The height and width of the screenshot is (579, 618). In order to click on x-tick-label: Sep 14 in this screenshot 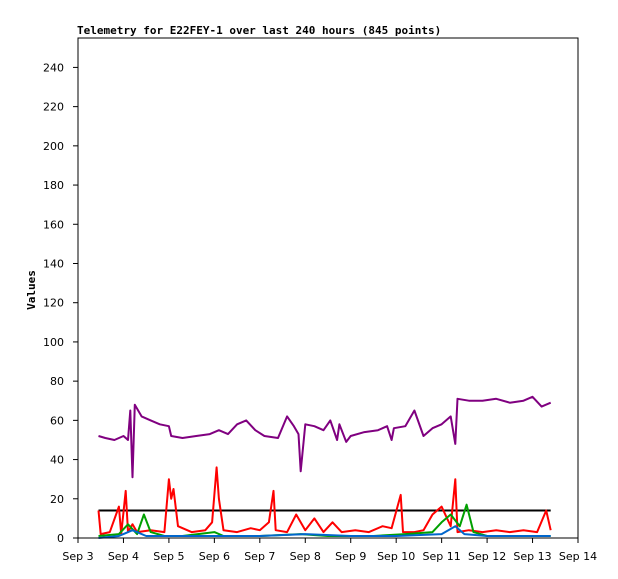, I will do `click(578, 556)`.